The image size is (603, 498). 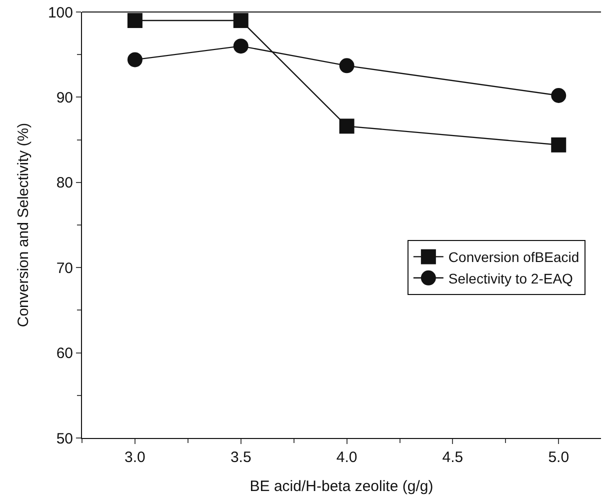 What do you see at coordinates (64, 183) in the screenshot?
I see `y-tick-label: 80` at bounding box center [64, 183].